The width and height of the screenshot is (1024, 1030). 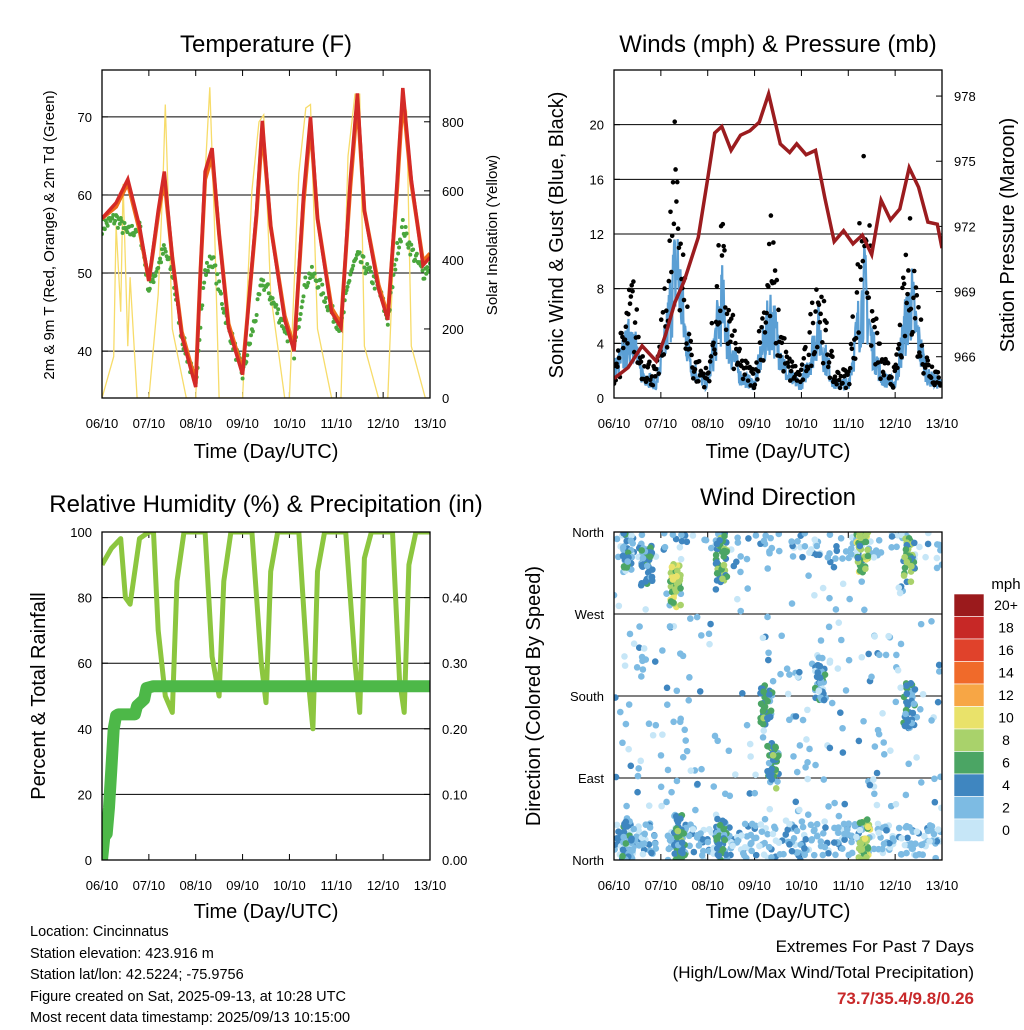 What do you see at coordinates (266, 770) in the screenshot?
I see `precip-line` at bounding box center [266, 770].